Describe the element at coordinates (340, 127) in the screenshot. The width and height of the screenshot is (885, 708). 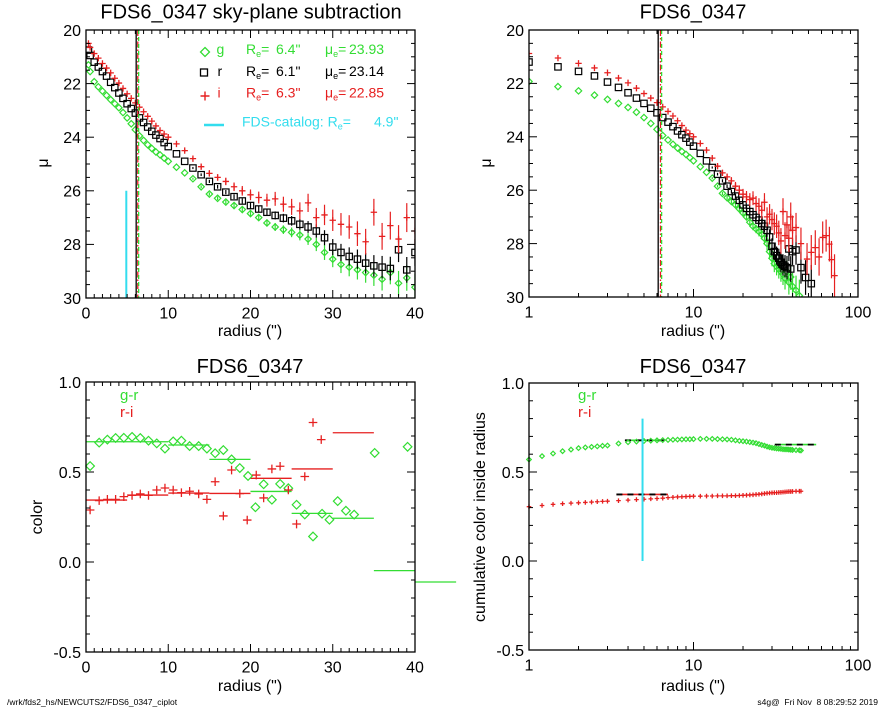
I see `catalog-subscript: e` at that location.